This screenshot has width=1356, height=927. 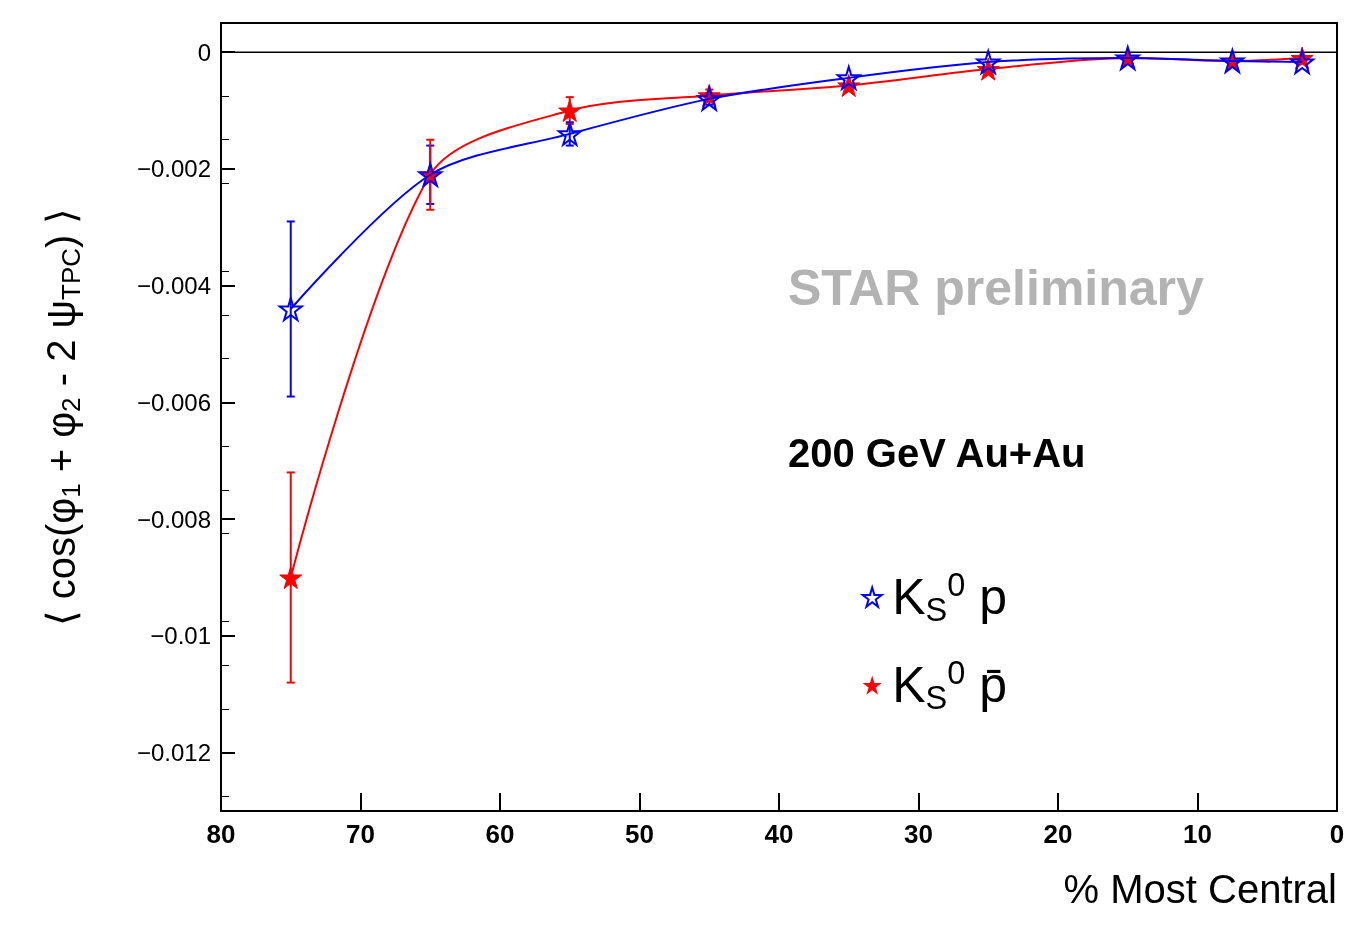 What do you see at coordinates (173, 519) in the screenshot?
I see `y-tick-label: −0.008` at bounding box center [173, 519].